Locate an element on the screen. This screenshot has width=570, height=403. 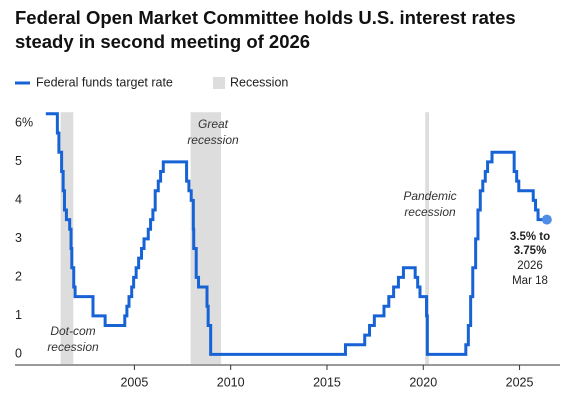
recession-label: Dot-com is located at coordinates (72, 331).